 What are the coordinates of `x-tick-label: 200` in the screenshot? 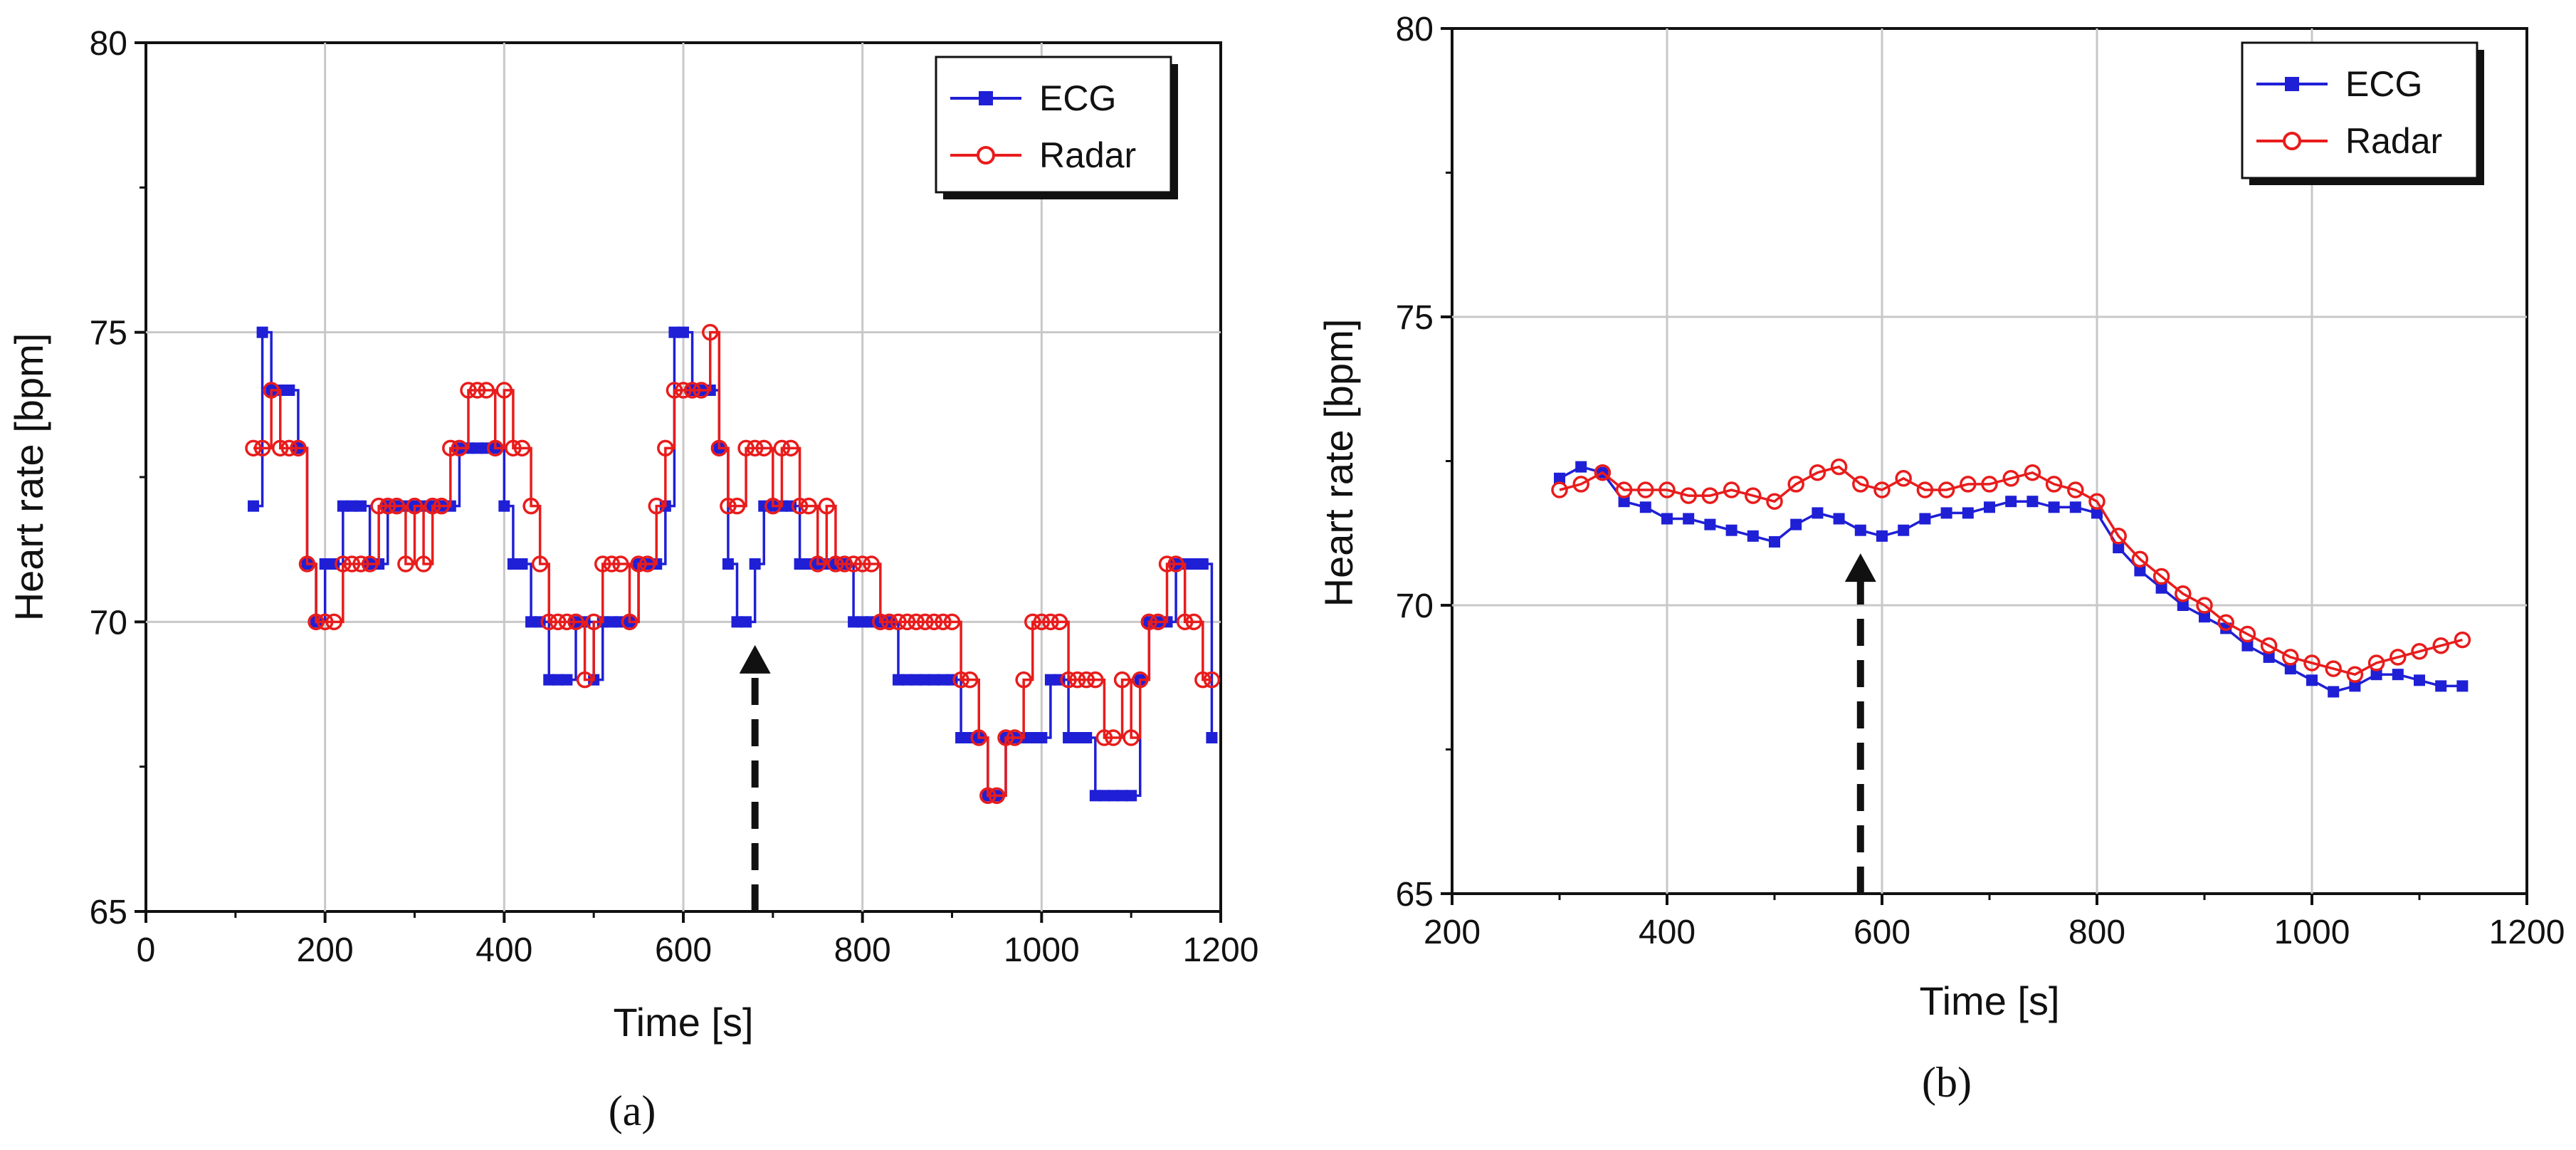 It's located at (326, 950).